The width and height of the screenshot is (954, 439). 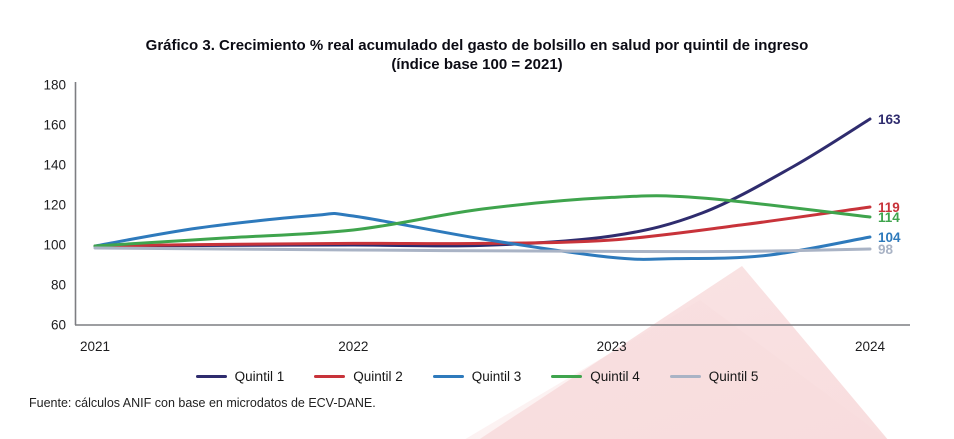 I want to click on x-tick-label: 2023, so click(x=612, y=346).